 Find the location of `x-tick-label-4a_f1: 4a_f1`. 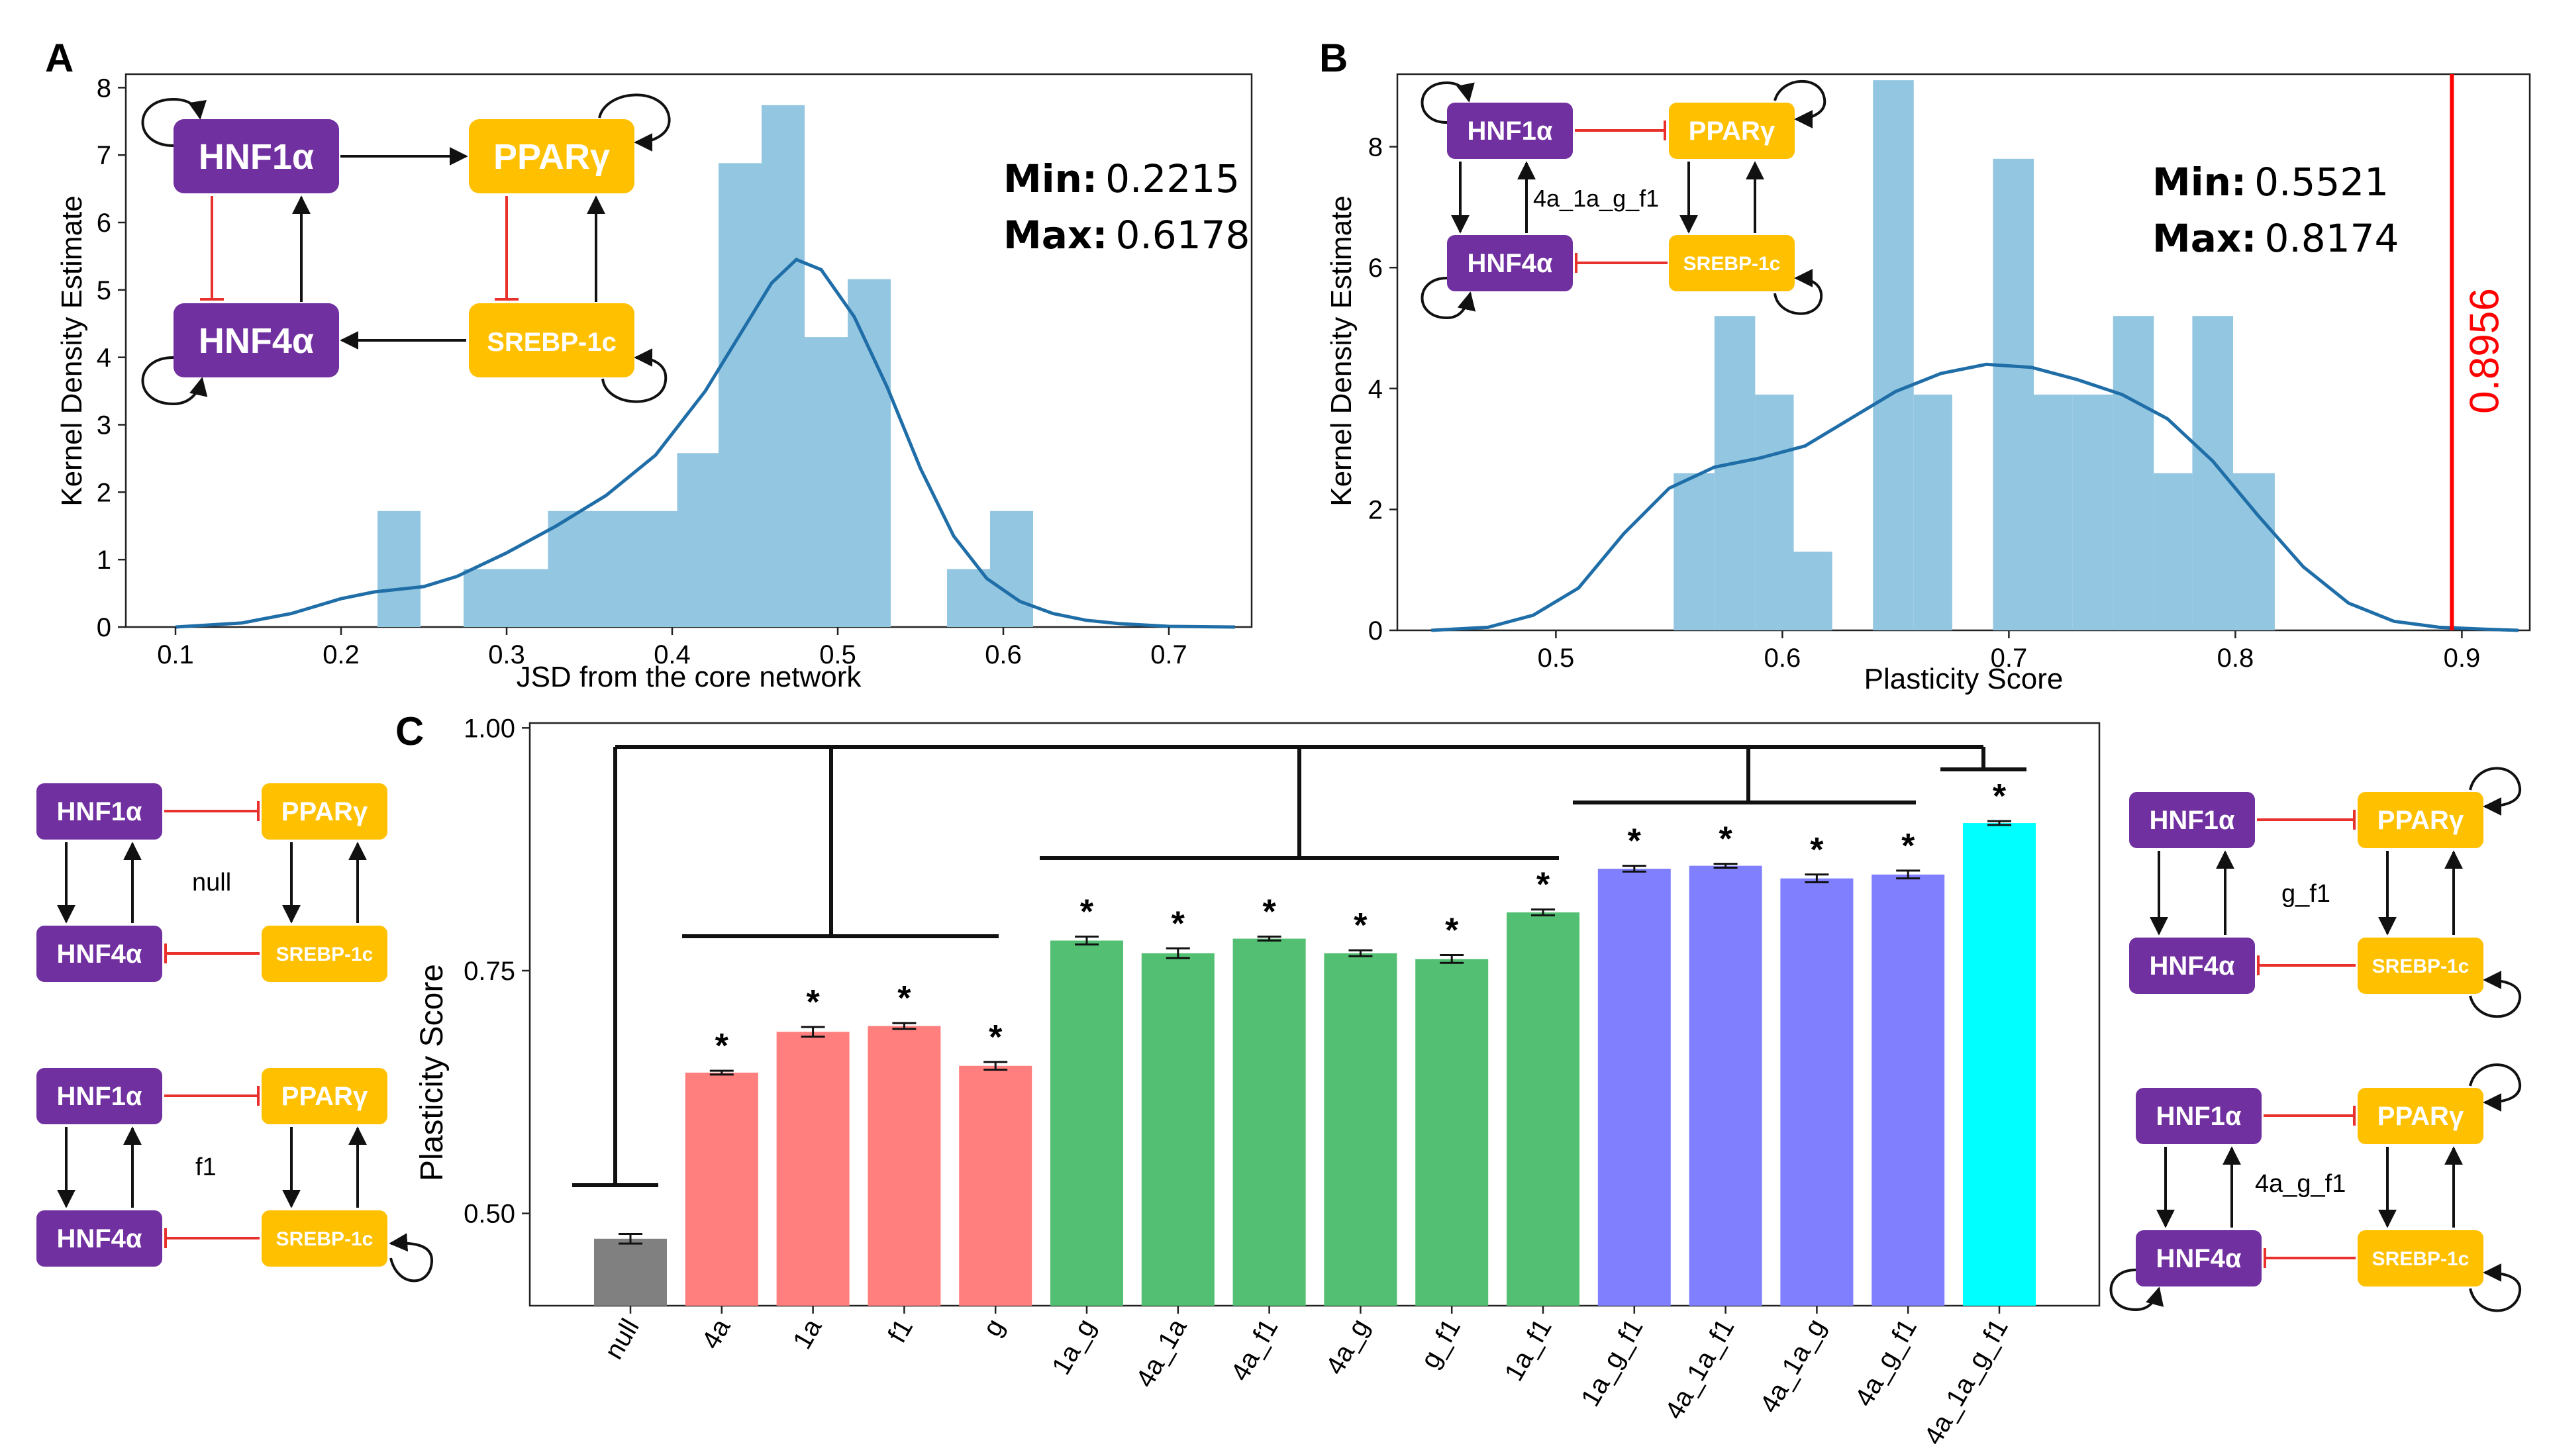

x-tick-label-4a_f1: 4a_f1 is located at coordinates (1254, 1350).